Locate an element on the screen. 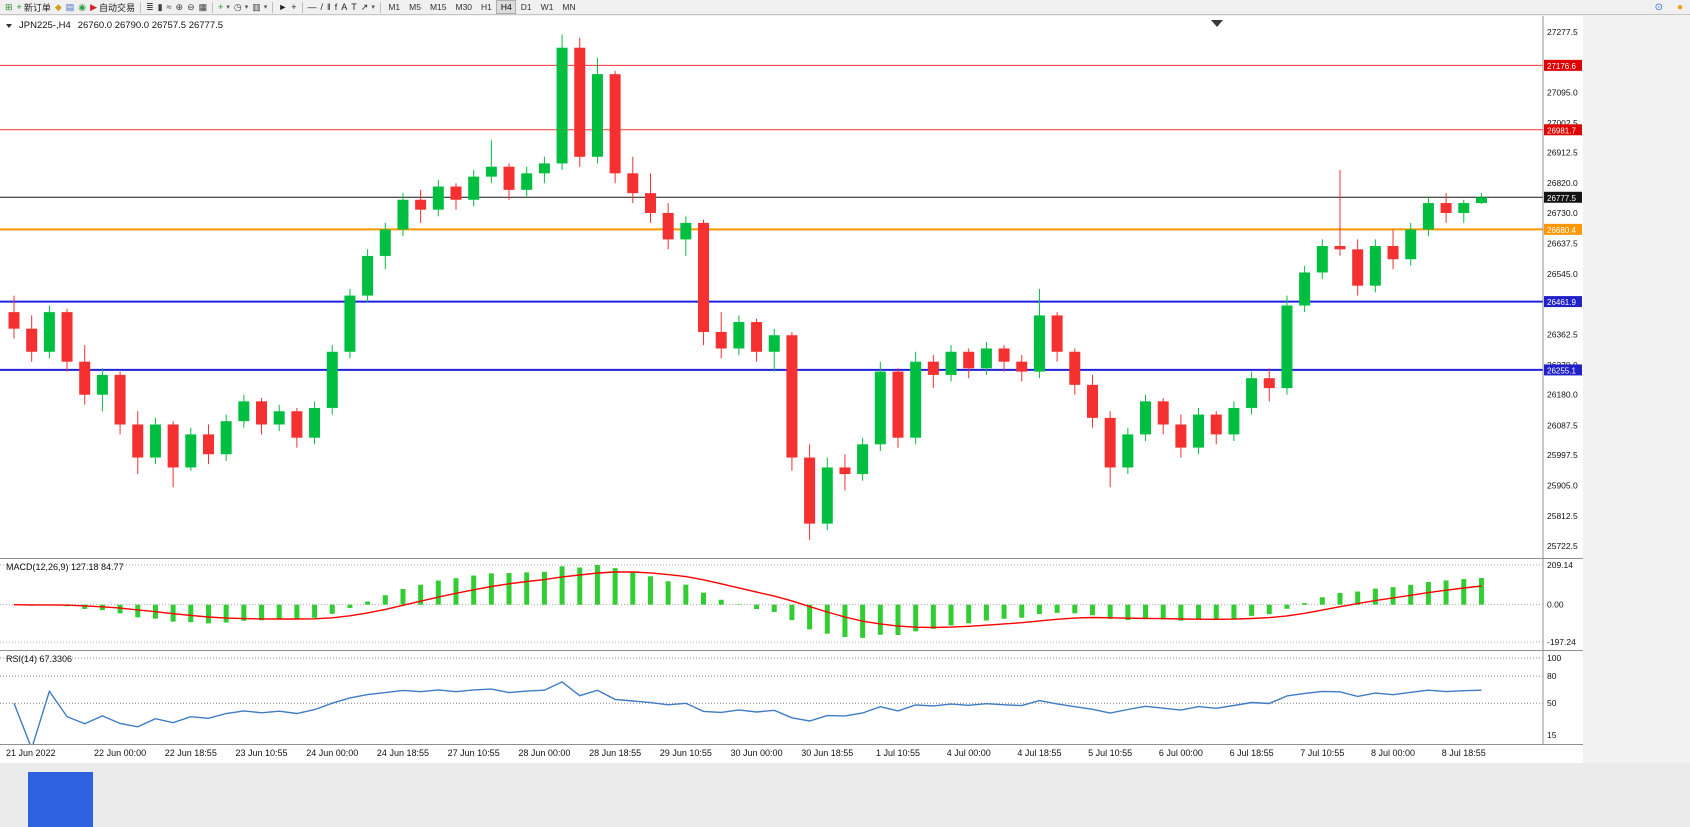  svg-text: 26777.5 is located at coordinates (1561, 198).